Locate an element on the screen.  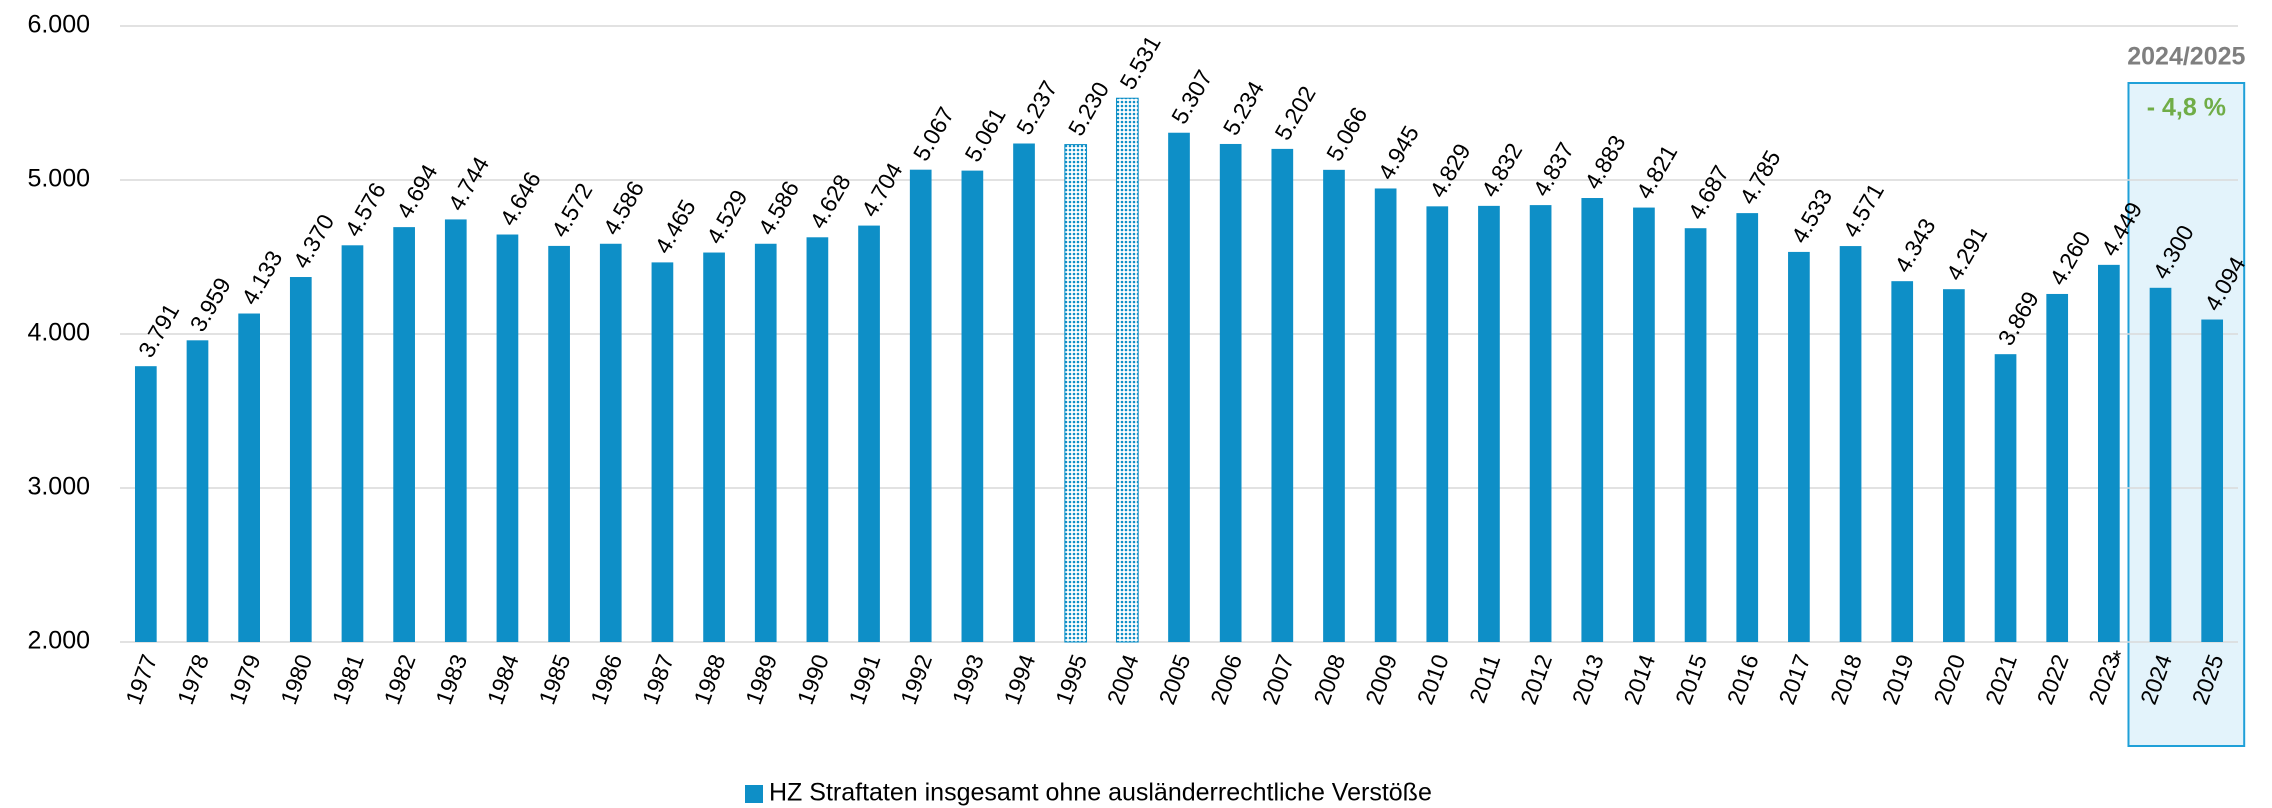
data-label: 4.744 is located at coordinates (468, 183).